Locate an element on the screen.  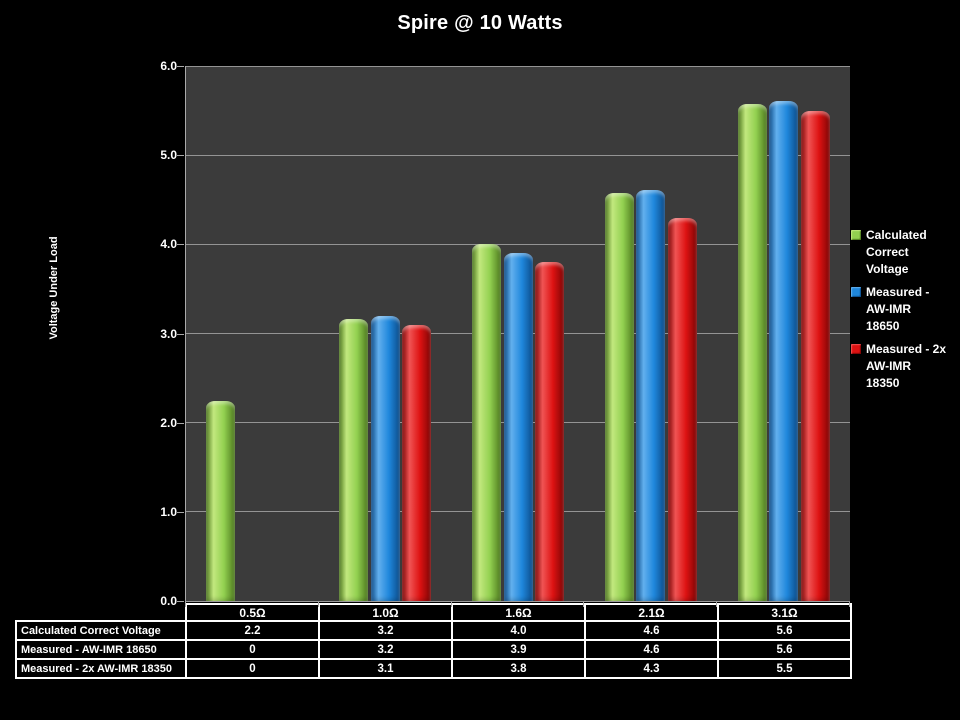
legend-label-line: 18650 is located at coordinates (883, 326).